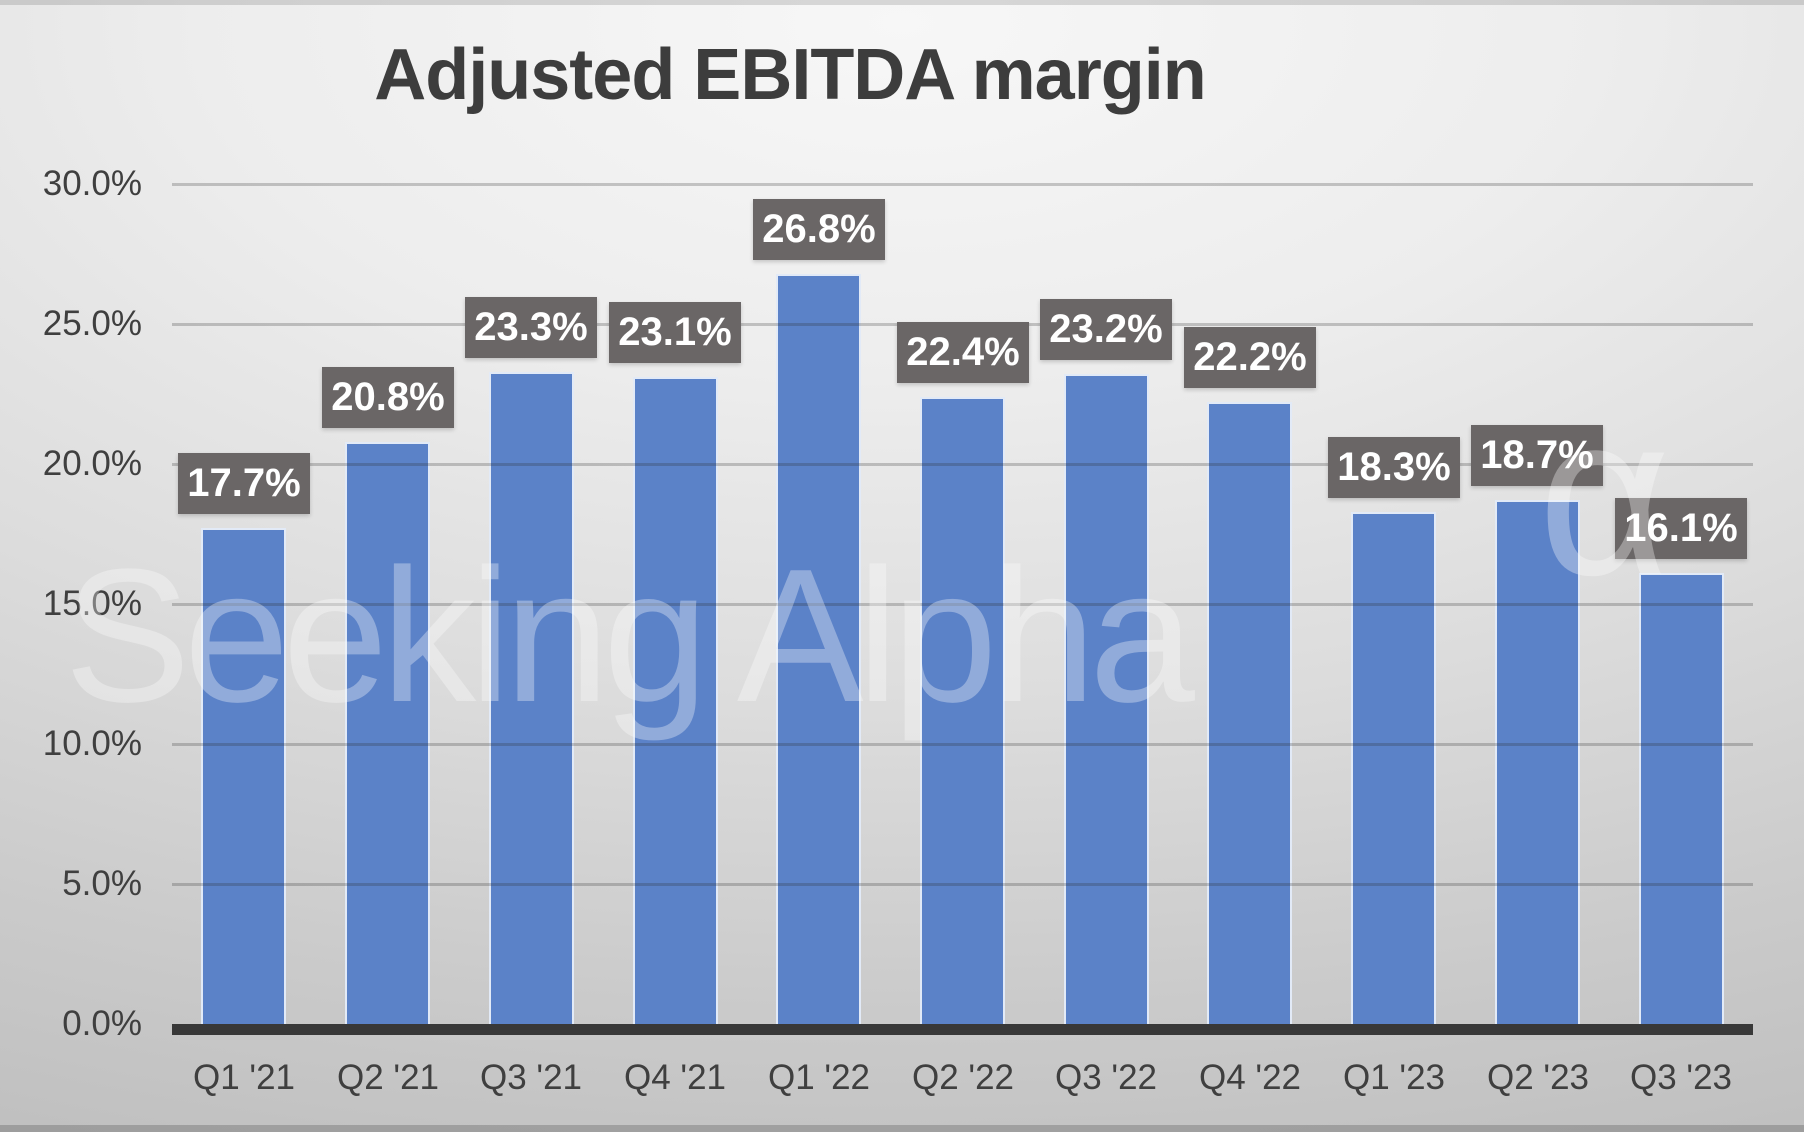  Describe the element at coordinates (1681, 528) in the screenshot. I see `bar-data-label: 16.1%` at that location.